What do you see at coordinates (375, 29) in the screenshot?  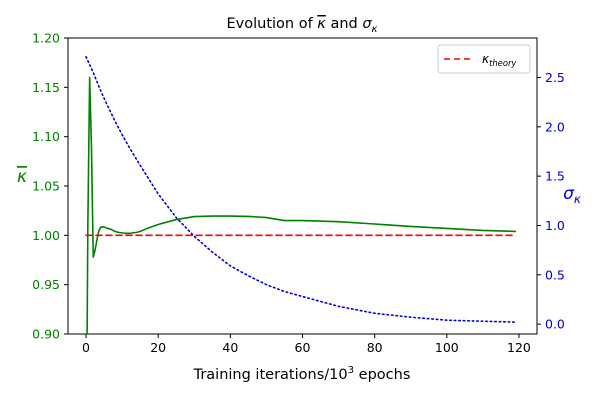 I see `title-sigma-sub: κ` at bounding box center [375, 29].